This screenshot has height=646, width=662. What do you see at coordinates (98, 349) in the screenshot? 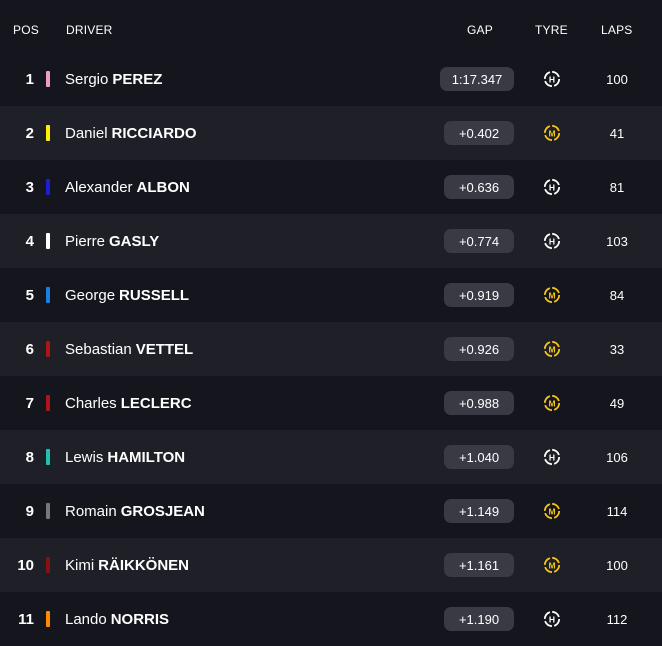
I see `driver-first-name: Sebastian` at bounding box center [98, 349].